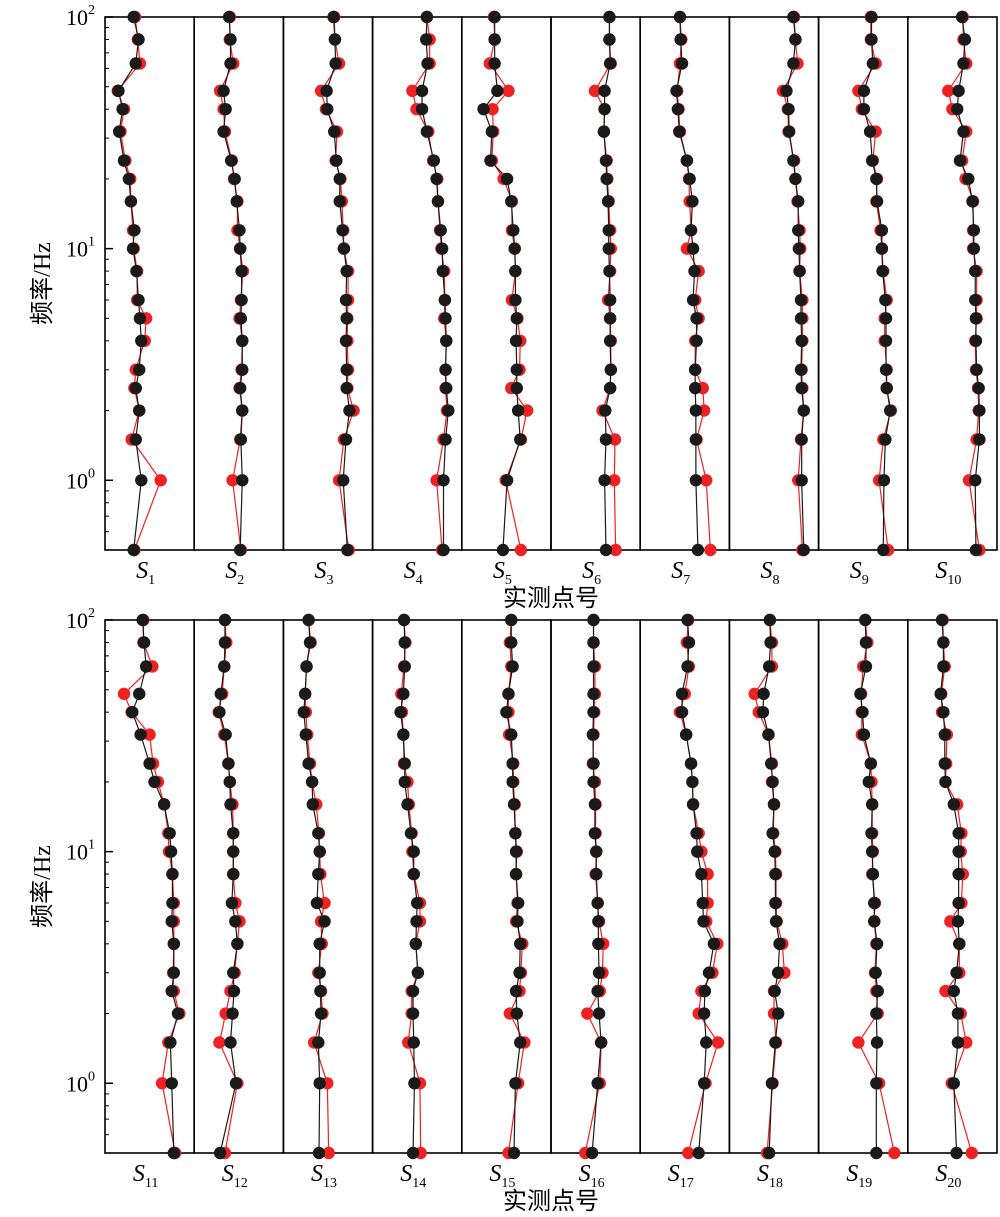 Image resolution: width=1000 pixels, height=1217 pixels. Describe the element at coordinates (239, 886) in the screenshot. I see `station-frame-s12` at that location.